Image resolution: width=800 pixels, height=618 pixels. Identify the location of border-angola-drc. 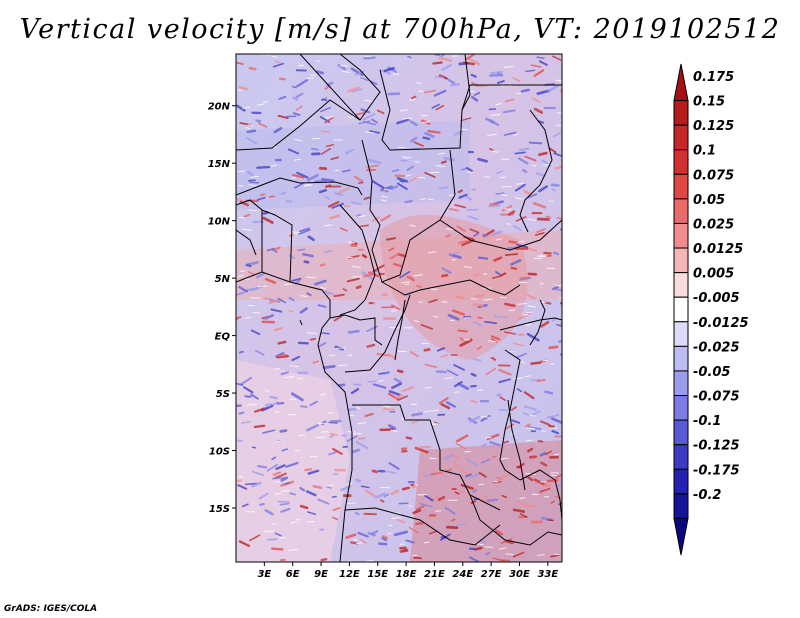
(426, 457).